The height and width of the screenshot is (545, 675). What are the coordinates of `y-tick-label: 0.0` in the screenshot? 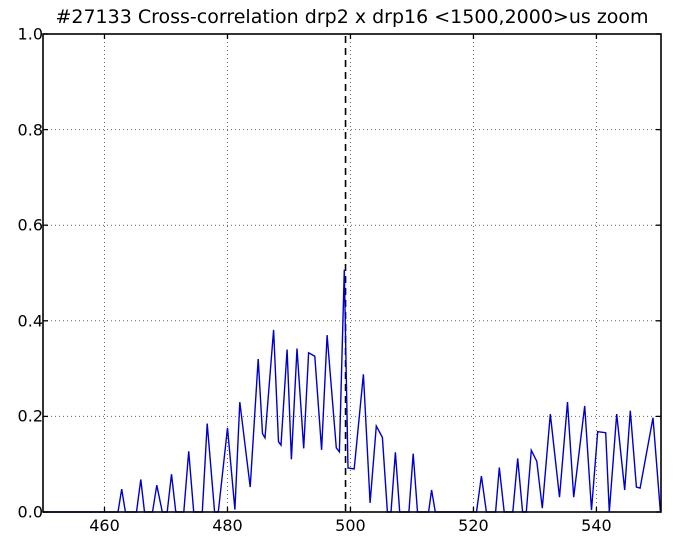 It's located at (30, 512).